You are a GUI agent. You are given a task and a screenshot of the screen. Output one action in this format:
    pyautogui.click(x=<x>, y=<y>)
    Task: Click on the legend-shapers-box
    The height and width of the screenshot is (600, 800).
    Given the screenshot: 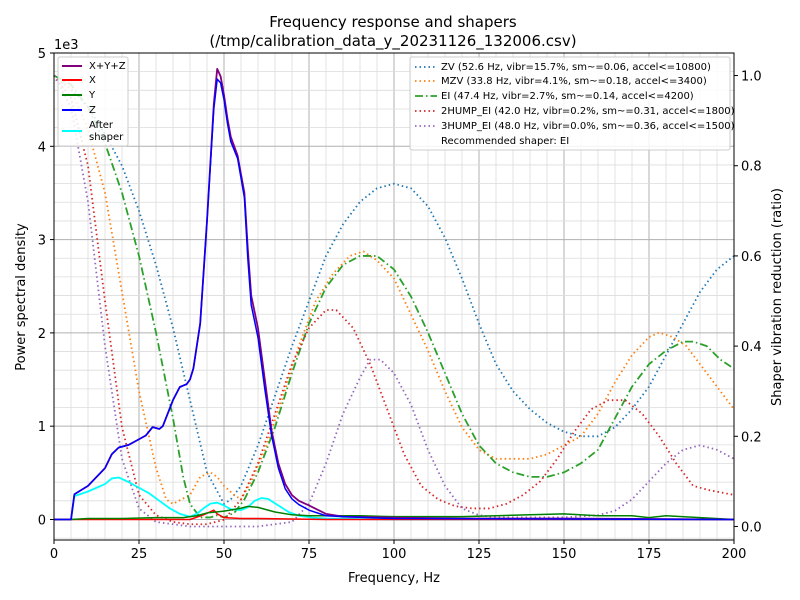 What is the action you would take?
    pyautogui.click(x=570, y=103)
    